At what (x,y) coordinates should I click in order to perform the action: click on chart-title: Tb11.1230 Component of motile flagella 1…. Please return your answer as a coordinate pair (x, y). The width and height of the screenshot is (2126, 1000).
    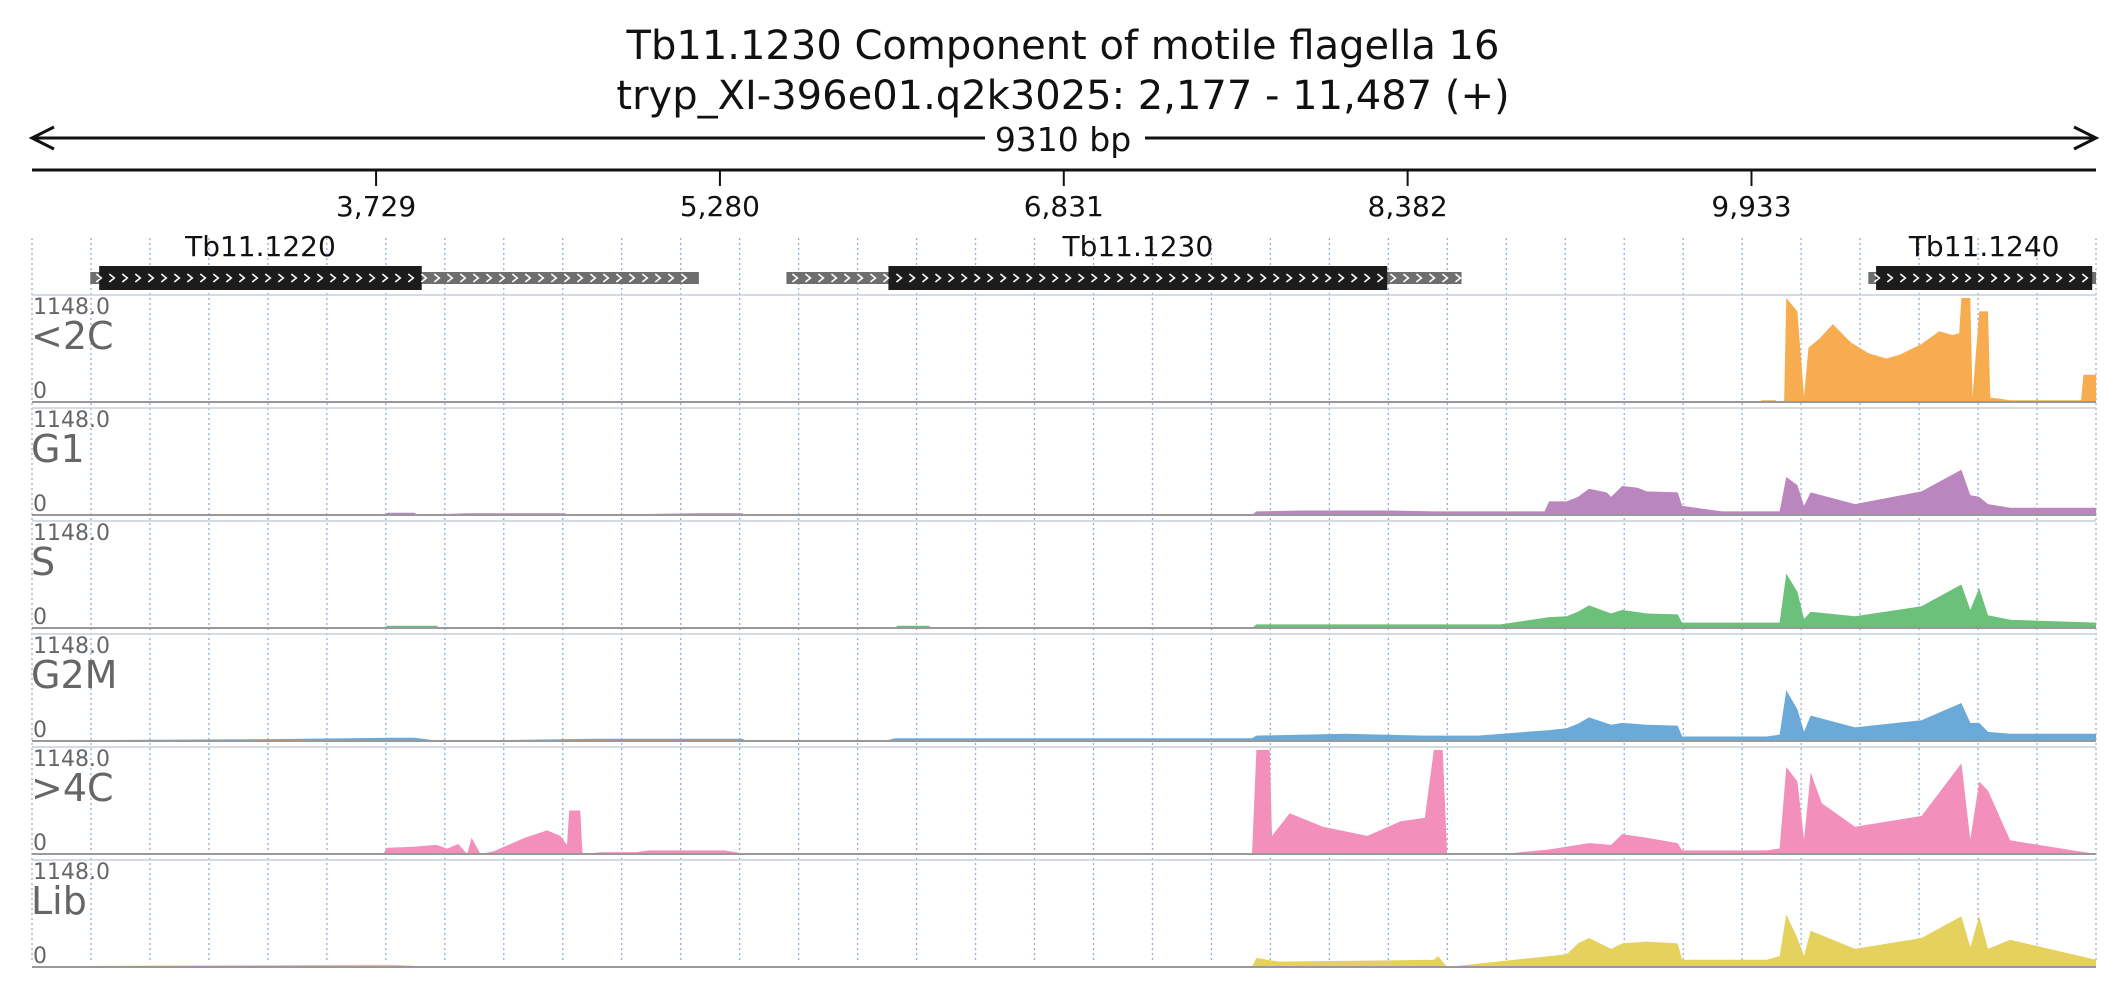
    Looking at the image, I should click on (1063, 46).